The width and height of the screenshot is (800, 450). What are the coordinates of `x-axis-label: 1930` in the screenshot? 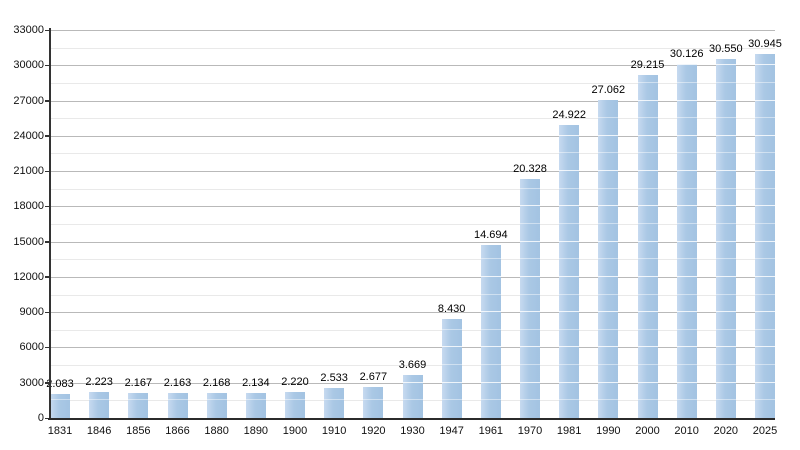 It's located at (412, 431).